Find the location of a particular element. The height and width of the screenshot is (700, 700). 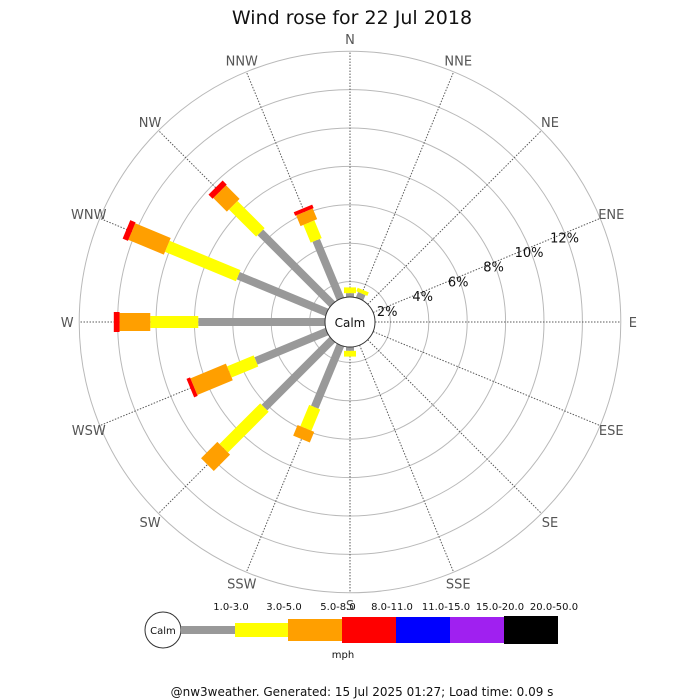

direction-label-ese: ESE is located at coordinates (611, 431).